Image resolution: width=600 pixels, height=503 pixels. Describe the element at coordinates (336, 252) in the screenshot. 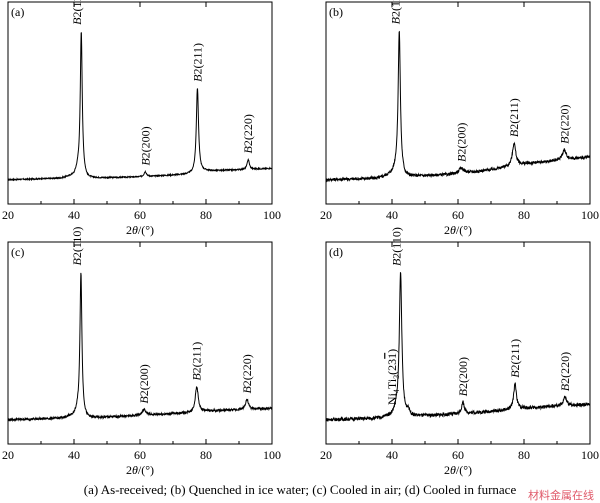

I see `panel-label: (d)` at that location.